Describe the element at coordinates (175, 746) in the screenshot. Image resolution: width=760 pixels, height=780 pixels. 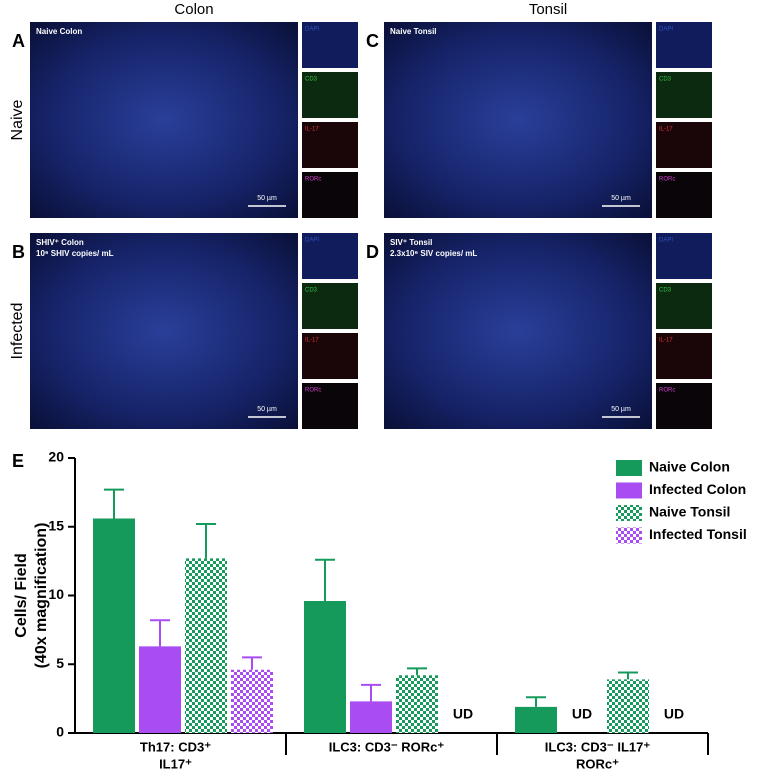
I see `x-tick-label: Th17: CD3⁺` at that location.